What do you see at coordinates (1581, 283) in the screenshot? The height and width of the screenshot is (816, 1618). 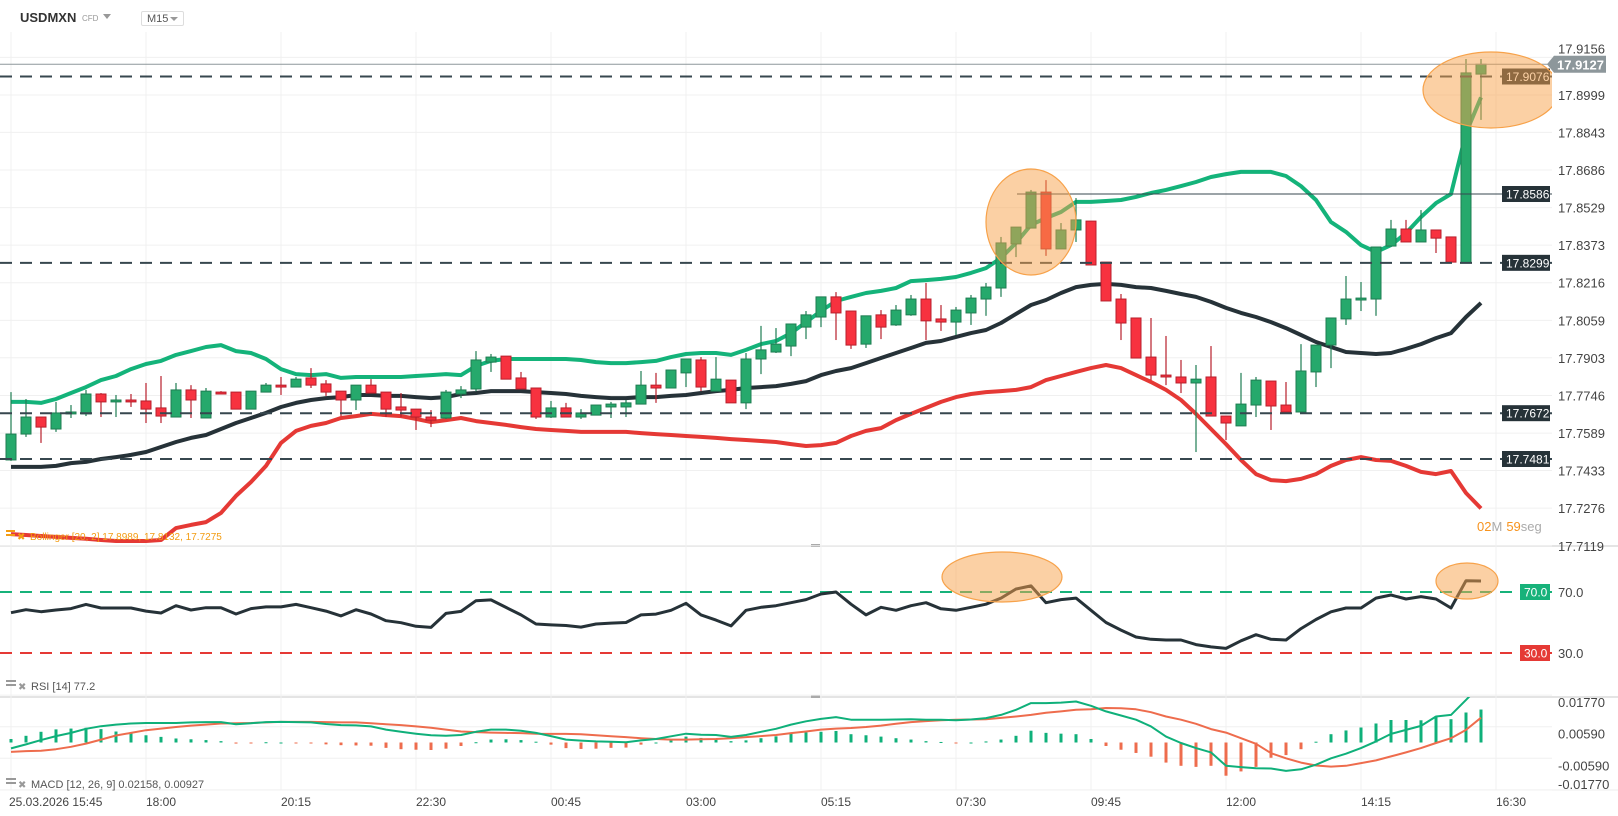 I see `price-tick-label: 17.8216` at bounding box center [1581, 283].